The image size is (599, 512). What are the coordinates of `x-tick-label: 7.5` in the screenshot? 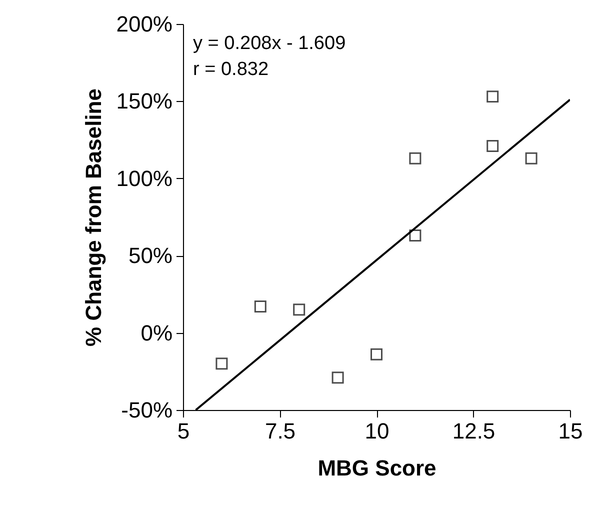 It's located at (280, 431).